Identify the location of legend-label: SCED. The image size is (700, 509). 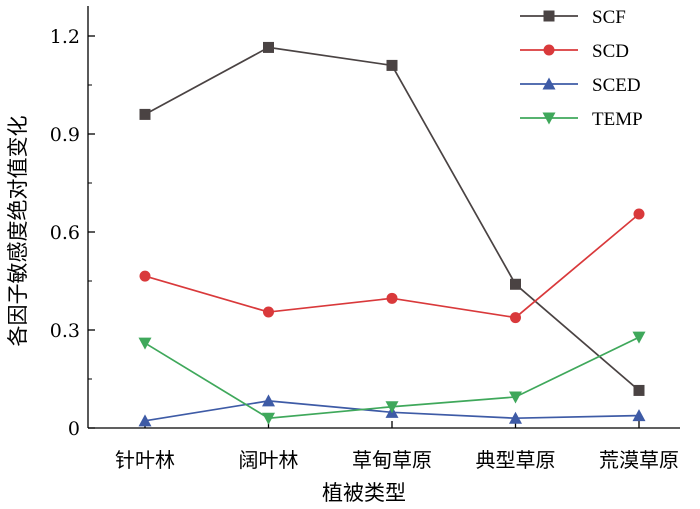
(616, 85).